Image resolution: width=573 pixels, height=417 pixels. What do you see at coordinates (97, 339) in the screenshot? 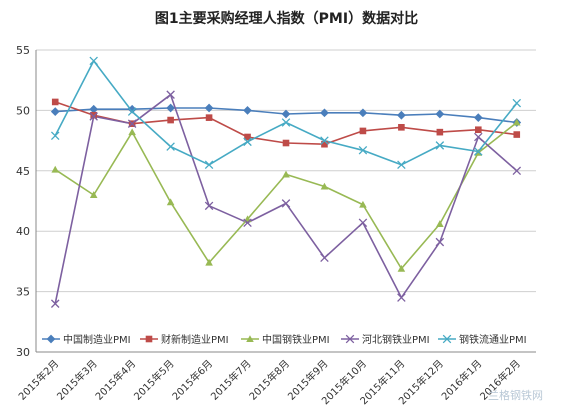
I see `legend-label: 中国制造业PMI` at bounding box center [97, 339].